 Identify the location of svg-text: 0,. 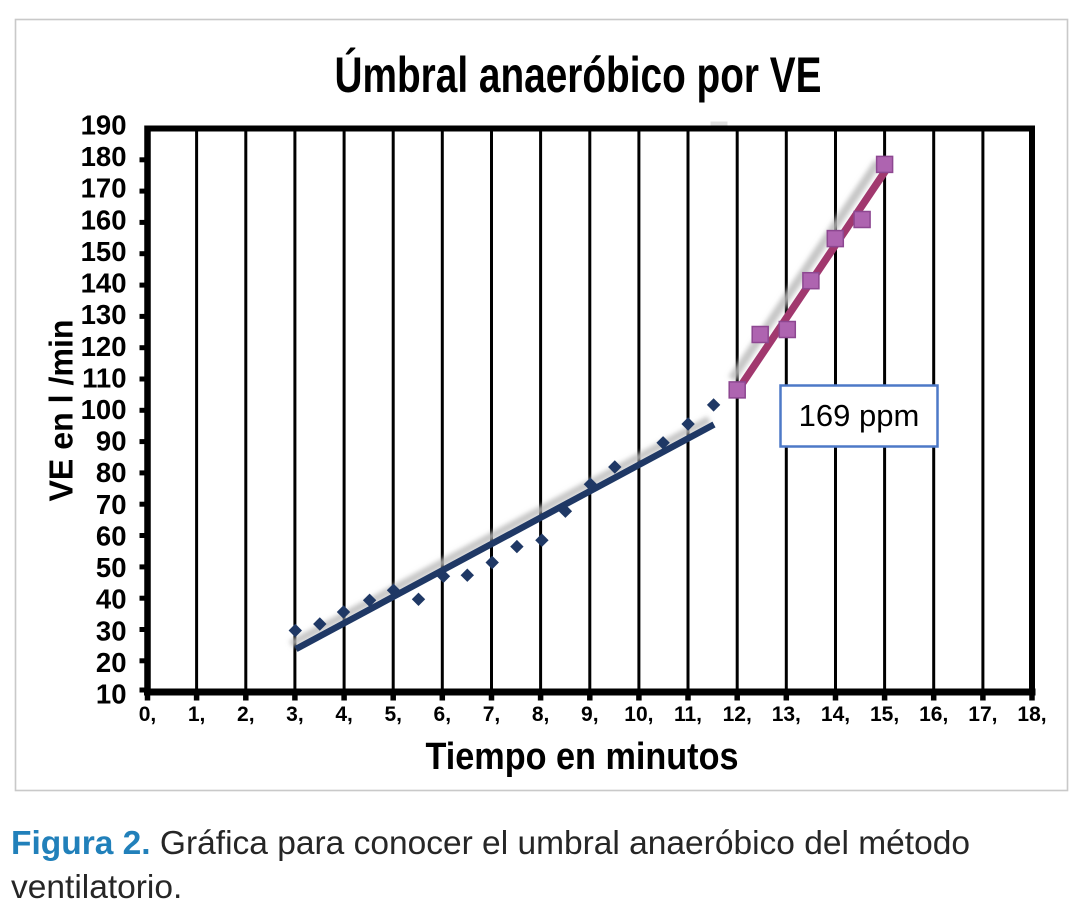
(148, 714).